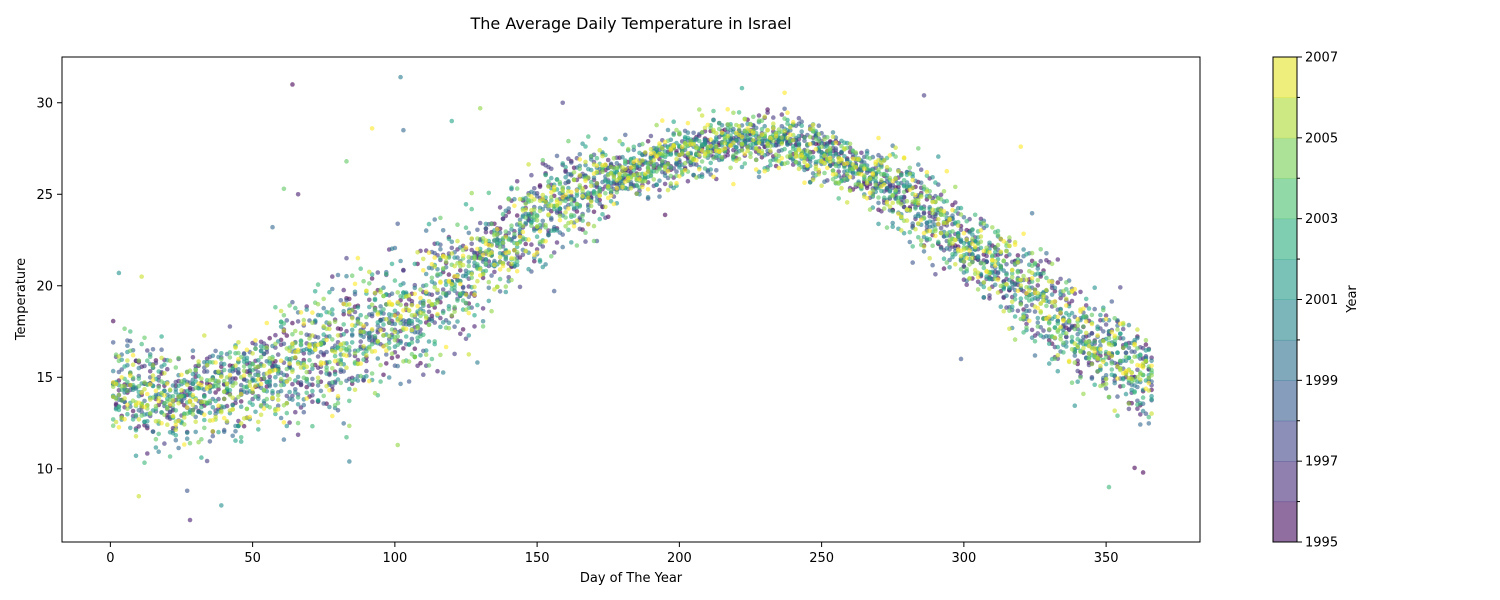 The height and width of the screenshot is (600, 1500). Describe the element at coordinates (110, 558) in the screenshot. I see `x-tick-label: 0` at that location.